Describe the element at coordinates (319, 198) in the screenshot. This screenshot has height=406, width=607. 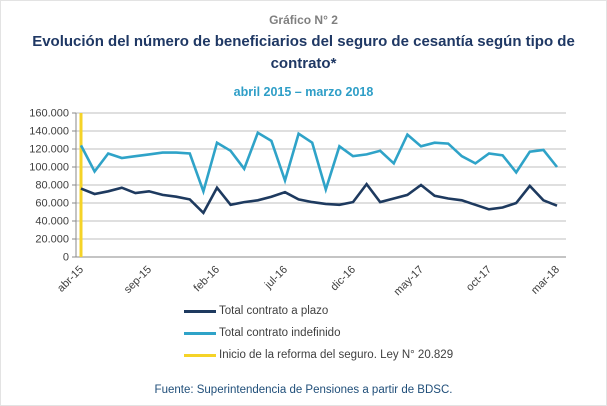
I see `series-line-contrato-plazo` at that location.